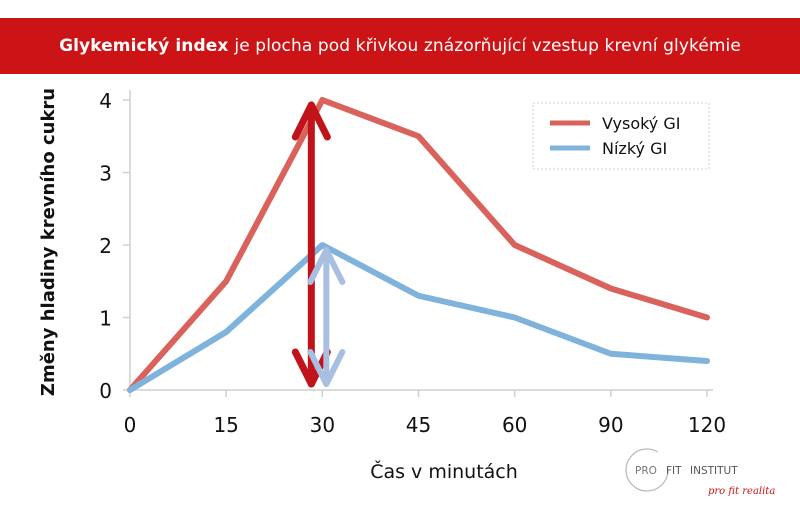 Image resolution: width=800 pixels, height=506 pixels. Describe the element at coordinates (444, 471) in the screenshot. I see `x-axis-label: Čas v minutách` at that location.